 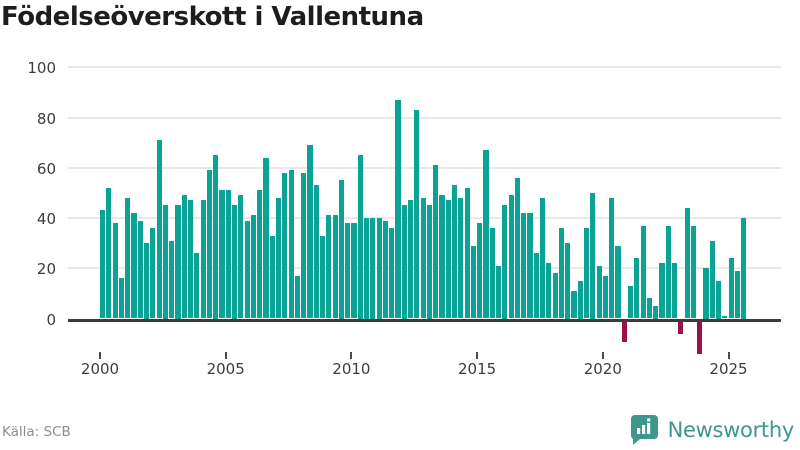 I want to click on y-axis-label: 100, so click(x=41, y=68).